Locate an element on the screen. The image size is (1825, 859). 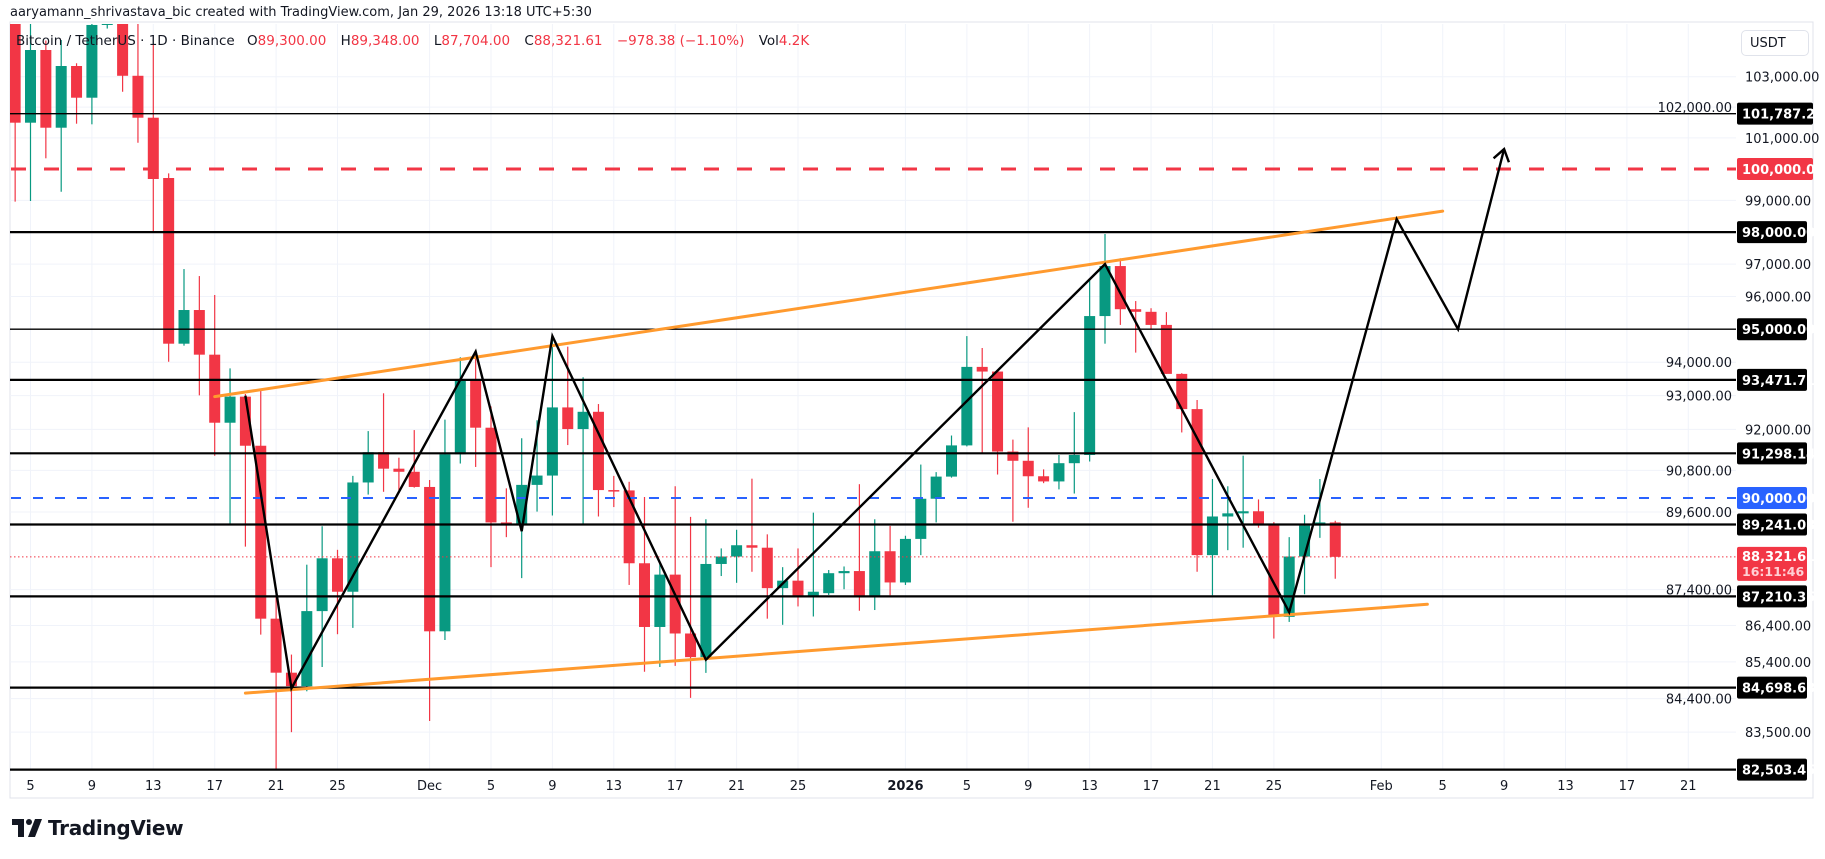
time-axis-label: Feb is located at coordinates (1381, 786).